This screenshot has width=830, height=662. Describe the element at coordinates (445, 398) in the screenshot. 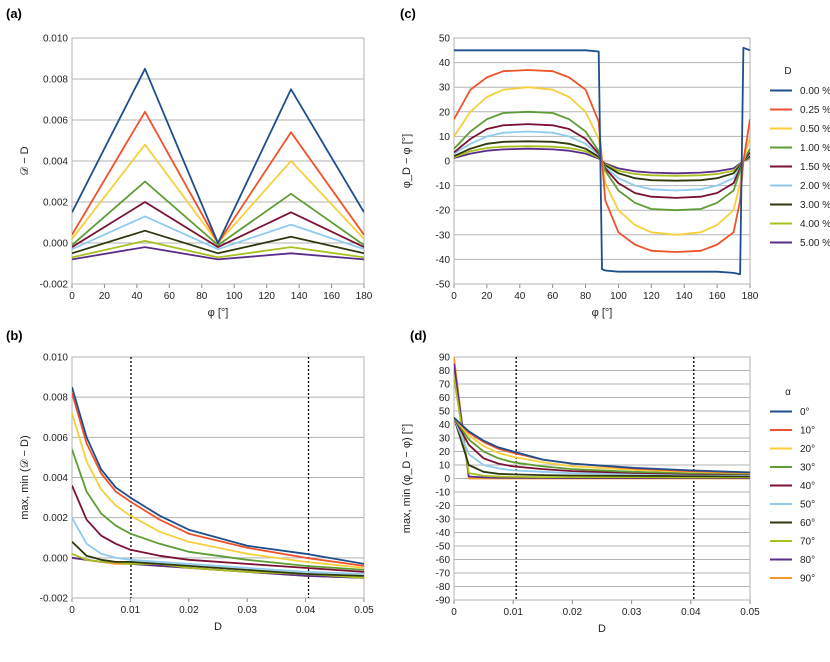

I see `y-tick-label-d: 60` at that location.